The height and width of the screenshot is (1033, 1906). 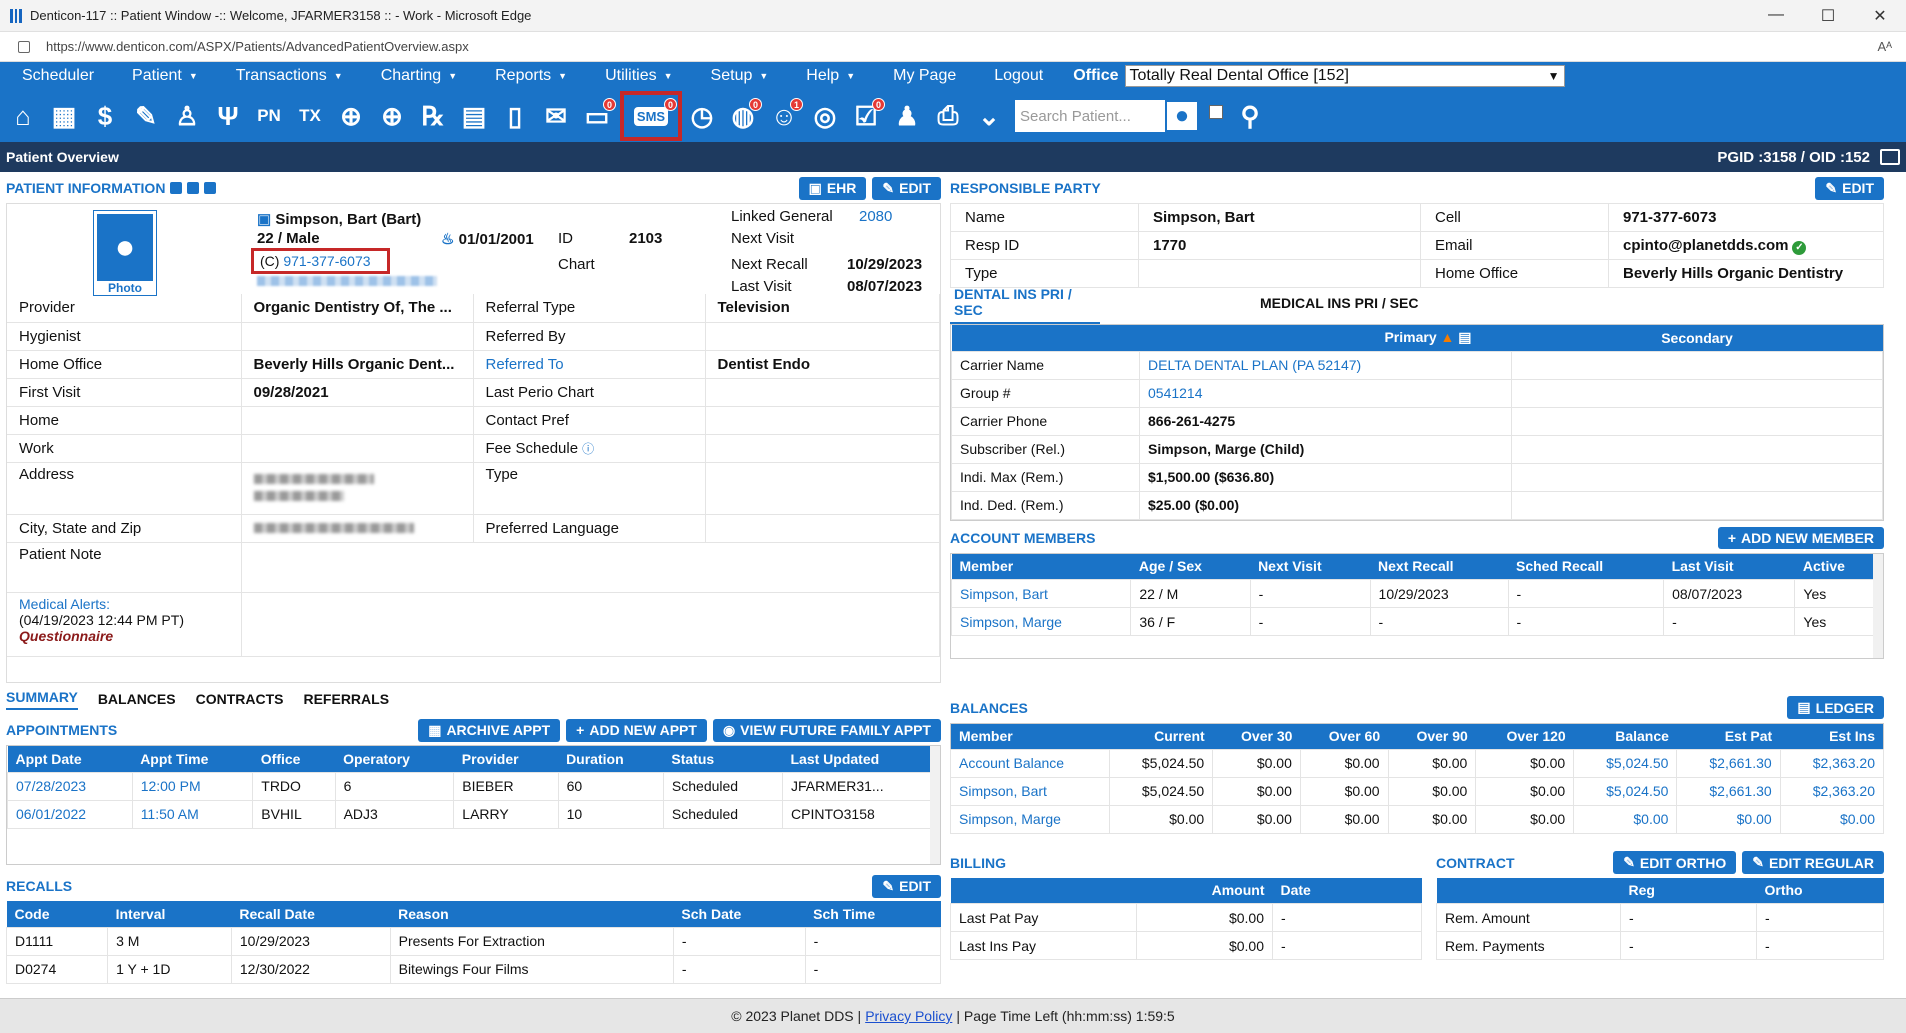 What do you see at coordinates (1347, 890) in the screenshot?
I see `column-header: Date` at bounding box center [1347, 890].